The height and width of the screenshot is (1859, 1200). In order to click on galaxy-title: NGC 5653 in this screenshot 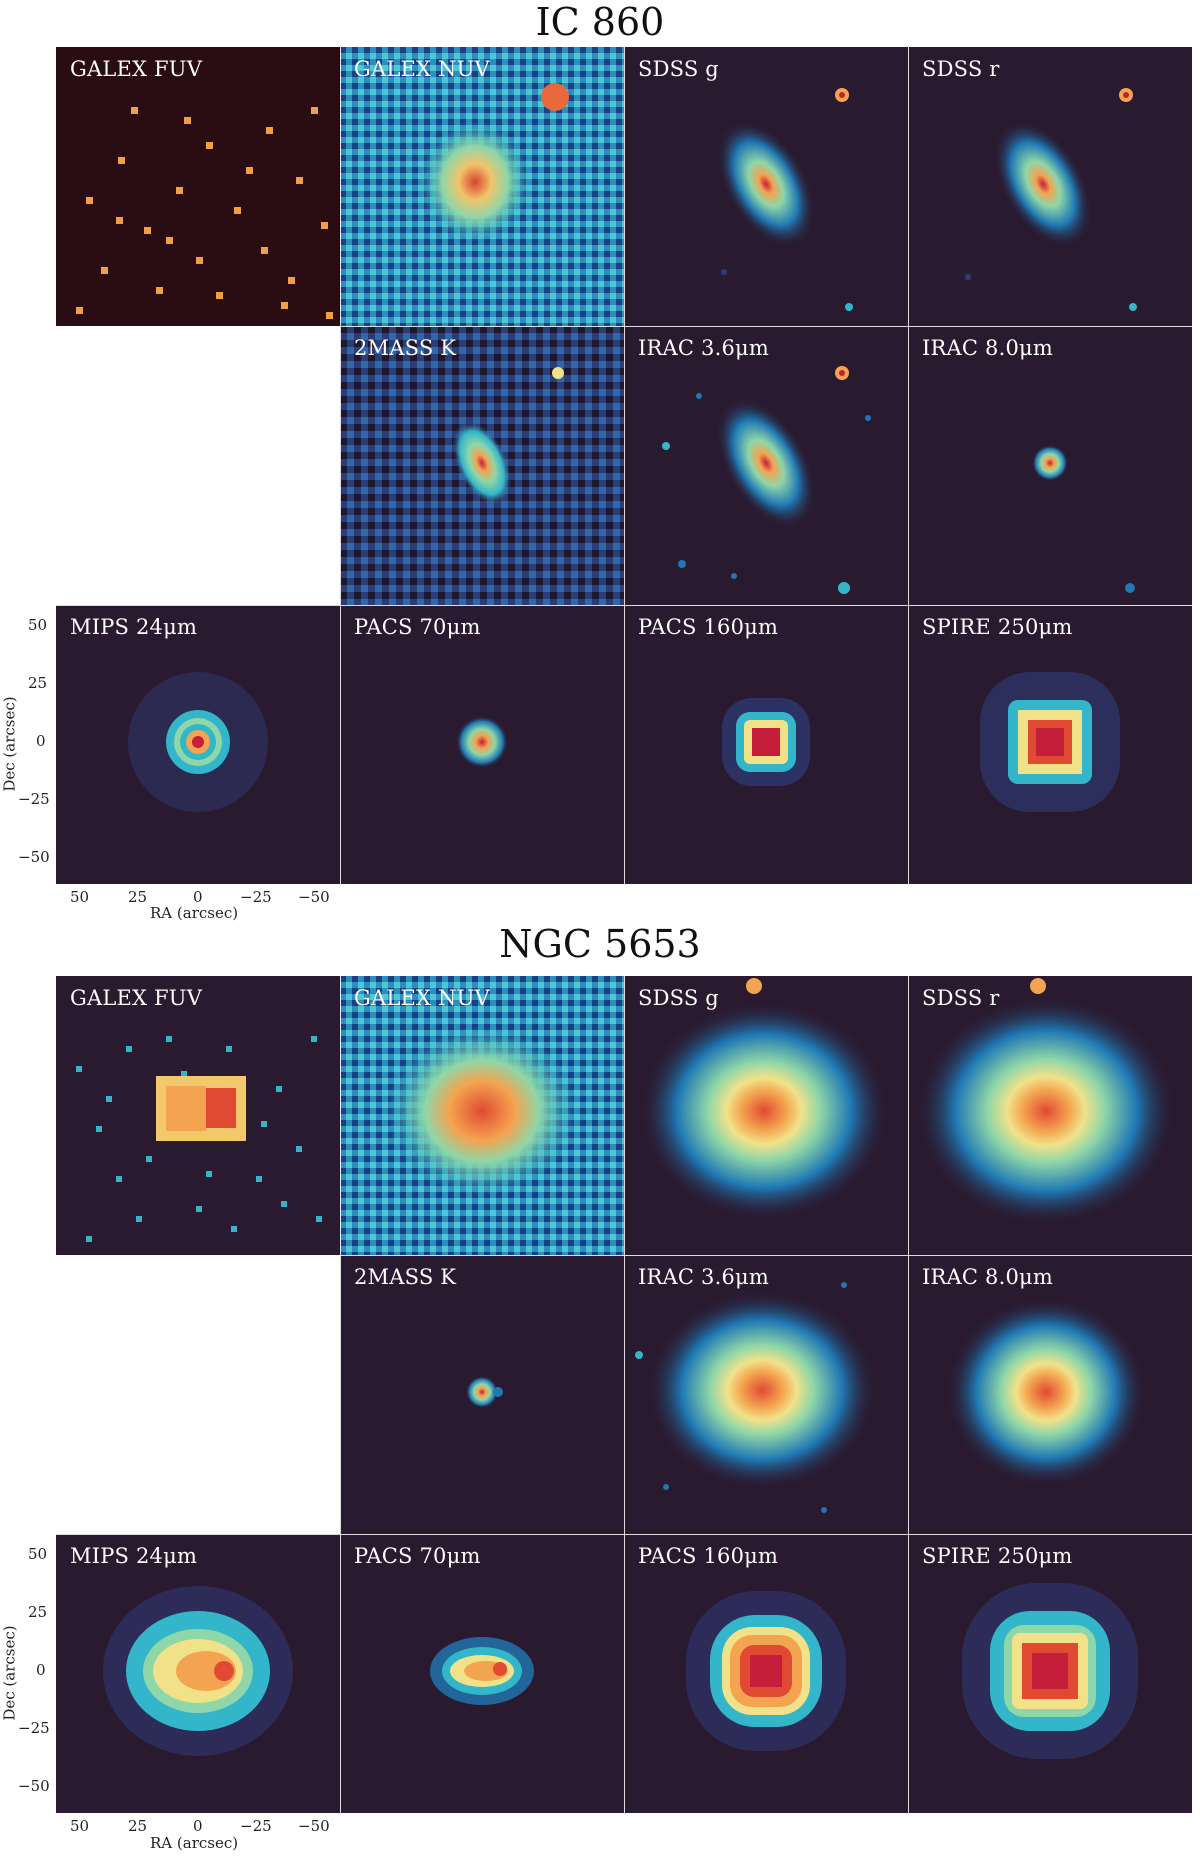, I will do `click(600, 944)`.